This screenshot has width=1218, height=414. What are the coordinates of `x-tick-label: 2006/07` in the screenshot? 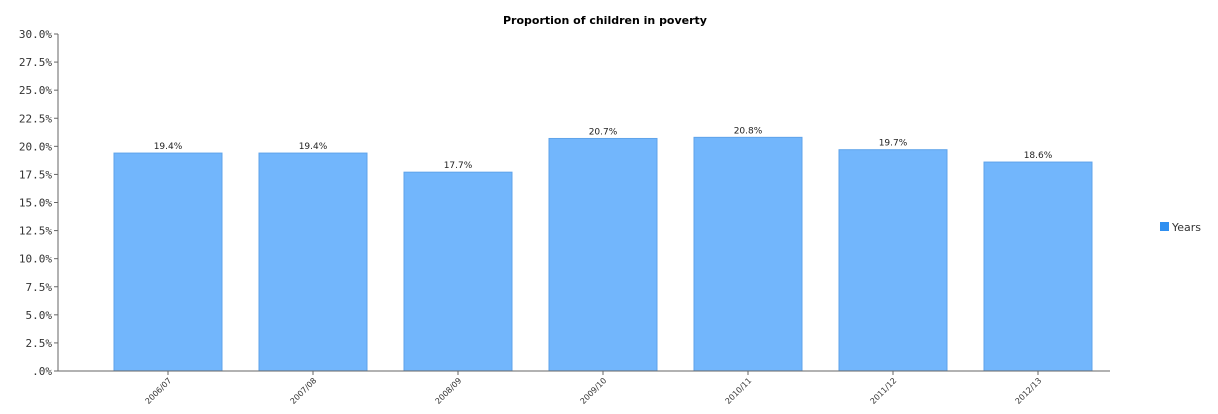 It's located at (159, 391).